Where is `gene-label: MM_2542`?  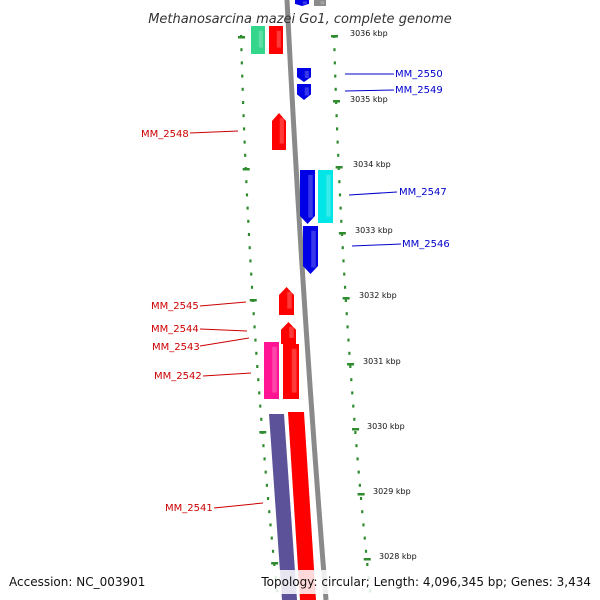
gene-label: MM_2542 is located at coordinates (178, 376).